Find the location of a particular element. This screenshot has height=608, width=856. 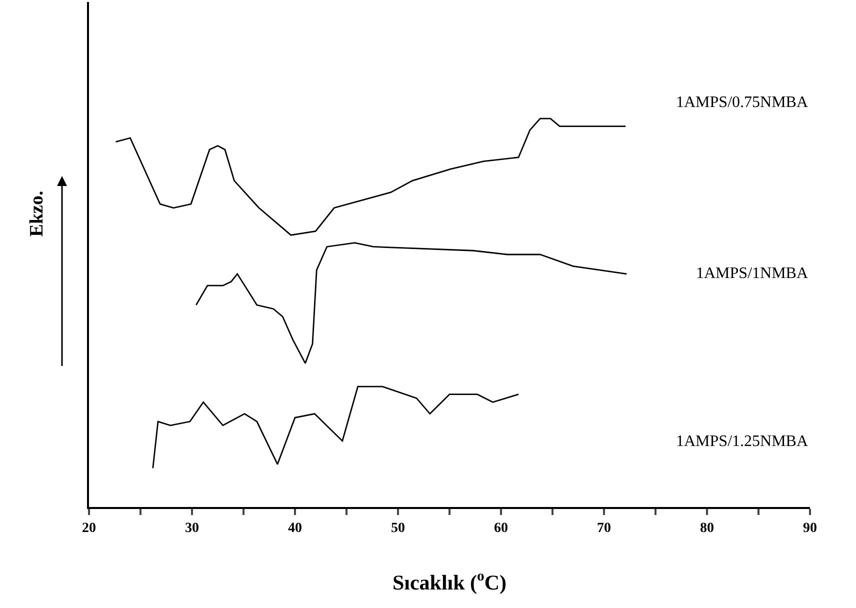

x-tick-label: 70 is located at coordinates (604, 528).